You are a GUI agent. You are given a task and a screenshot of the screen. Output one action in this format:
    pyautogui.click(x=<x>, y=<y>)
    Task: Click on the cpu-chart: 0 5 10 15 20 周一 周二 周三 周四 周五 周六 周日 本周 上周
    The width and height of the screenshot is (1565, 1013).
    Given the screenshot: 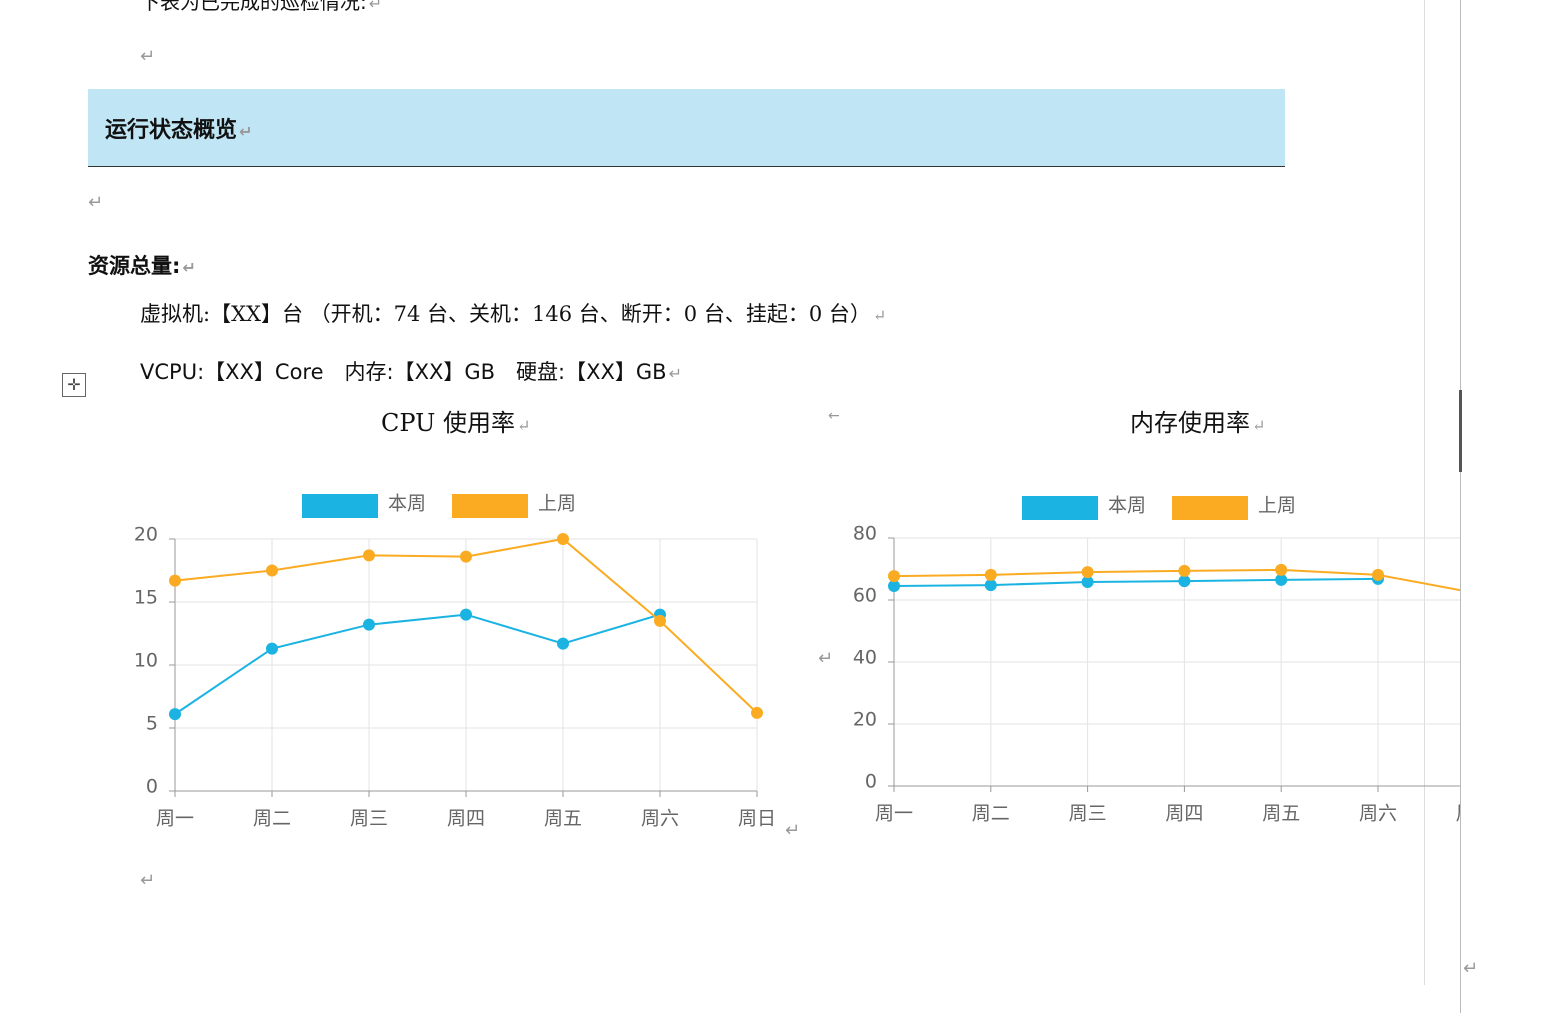 What is the action you would take?
    pyautogui.click(x=455, y=661)
    